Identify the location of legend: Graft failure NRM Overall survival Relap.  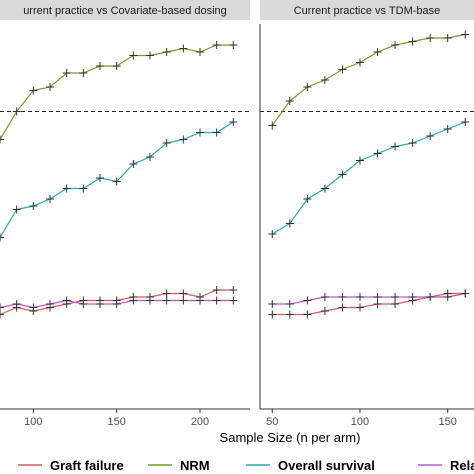
(246, 465).